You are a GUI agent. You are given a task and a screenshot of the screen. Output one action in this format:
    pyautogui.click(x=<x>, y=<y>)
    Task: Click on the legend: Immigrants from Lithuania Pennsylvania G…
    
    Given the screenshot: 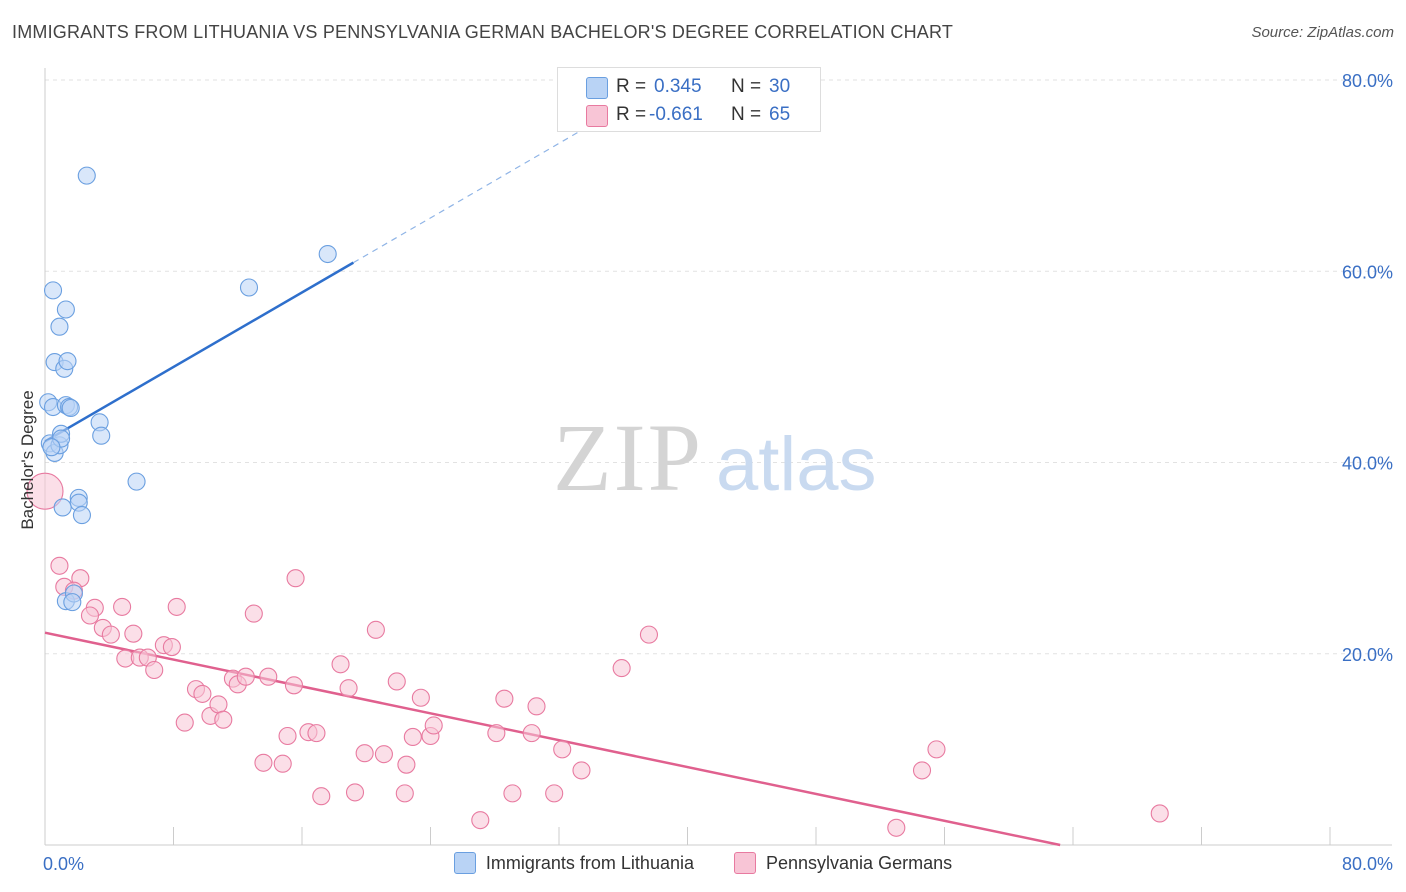 What is the action you would take?
    pyautogui.click(x=703, y=863)
    